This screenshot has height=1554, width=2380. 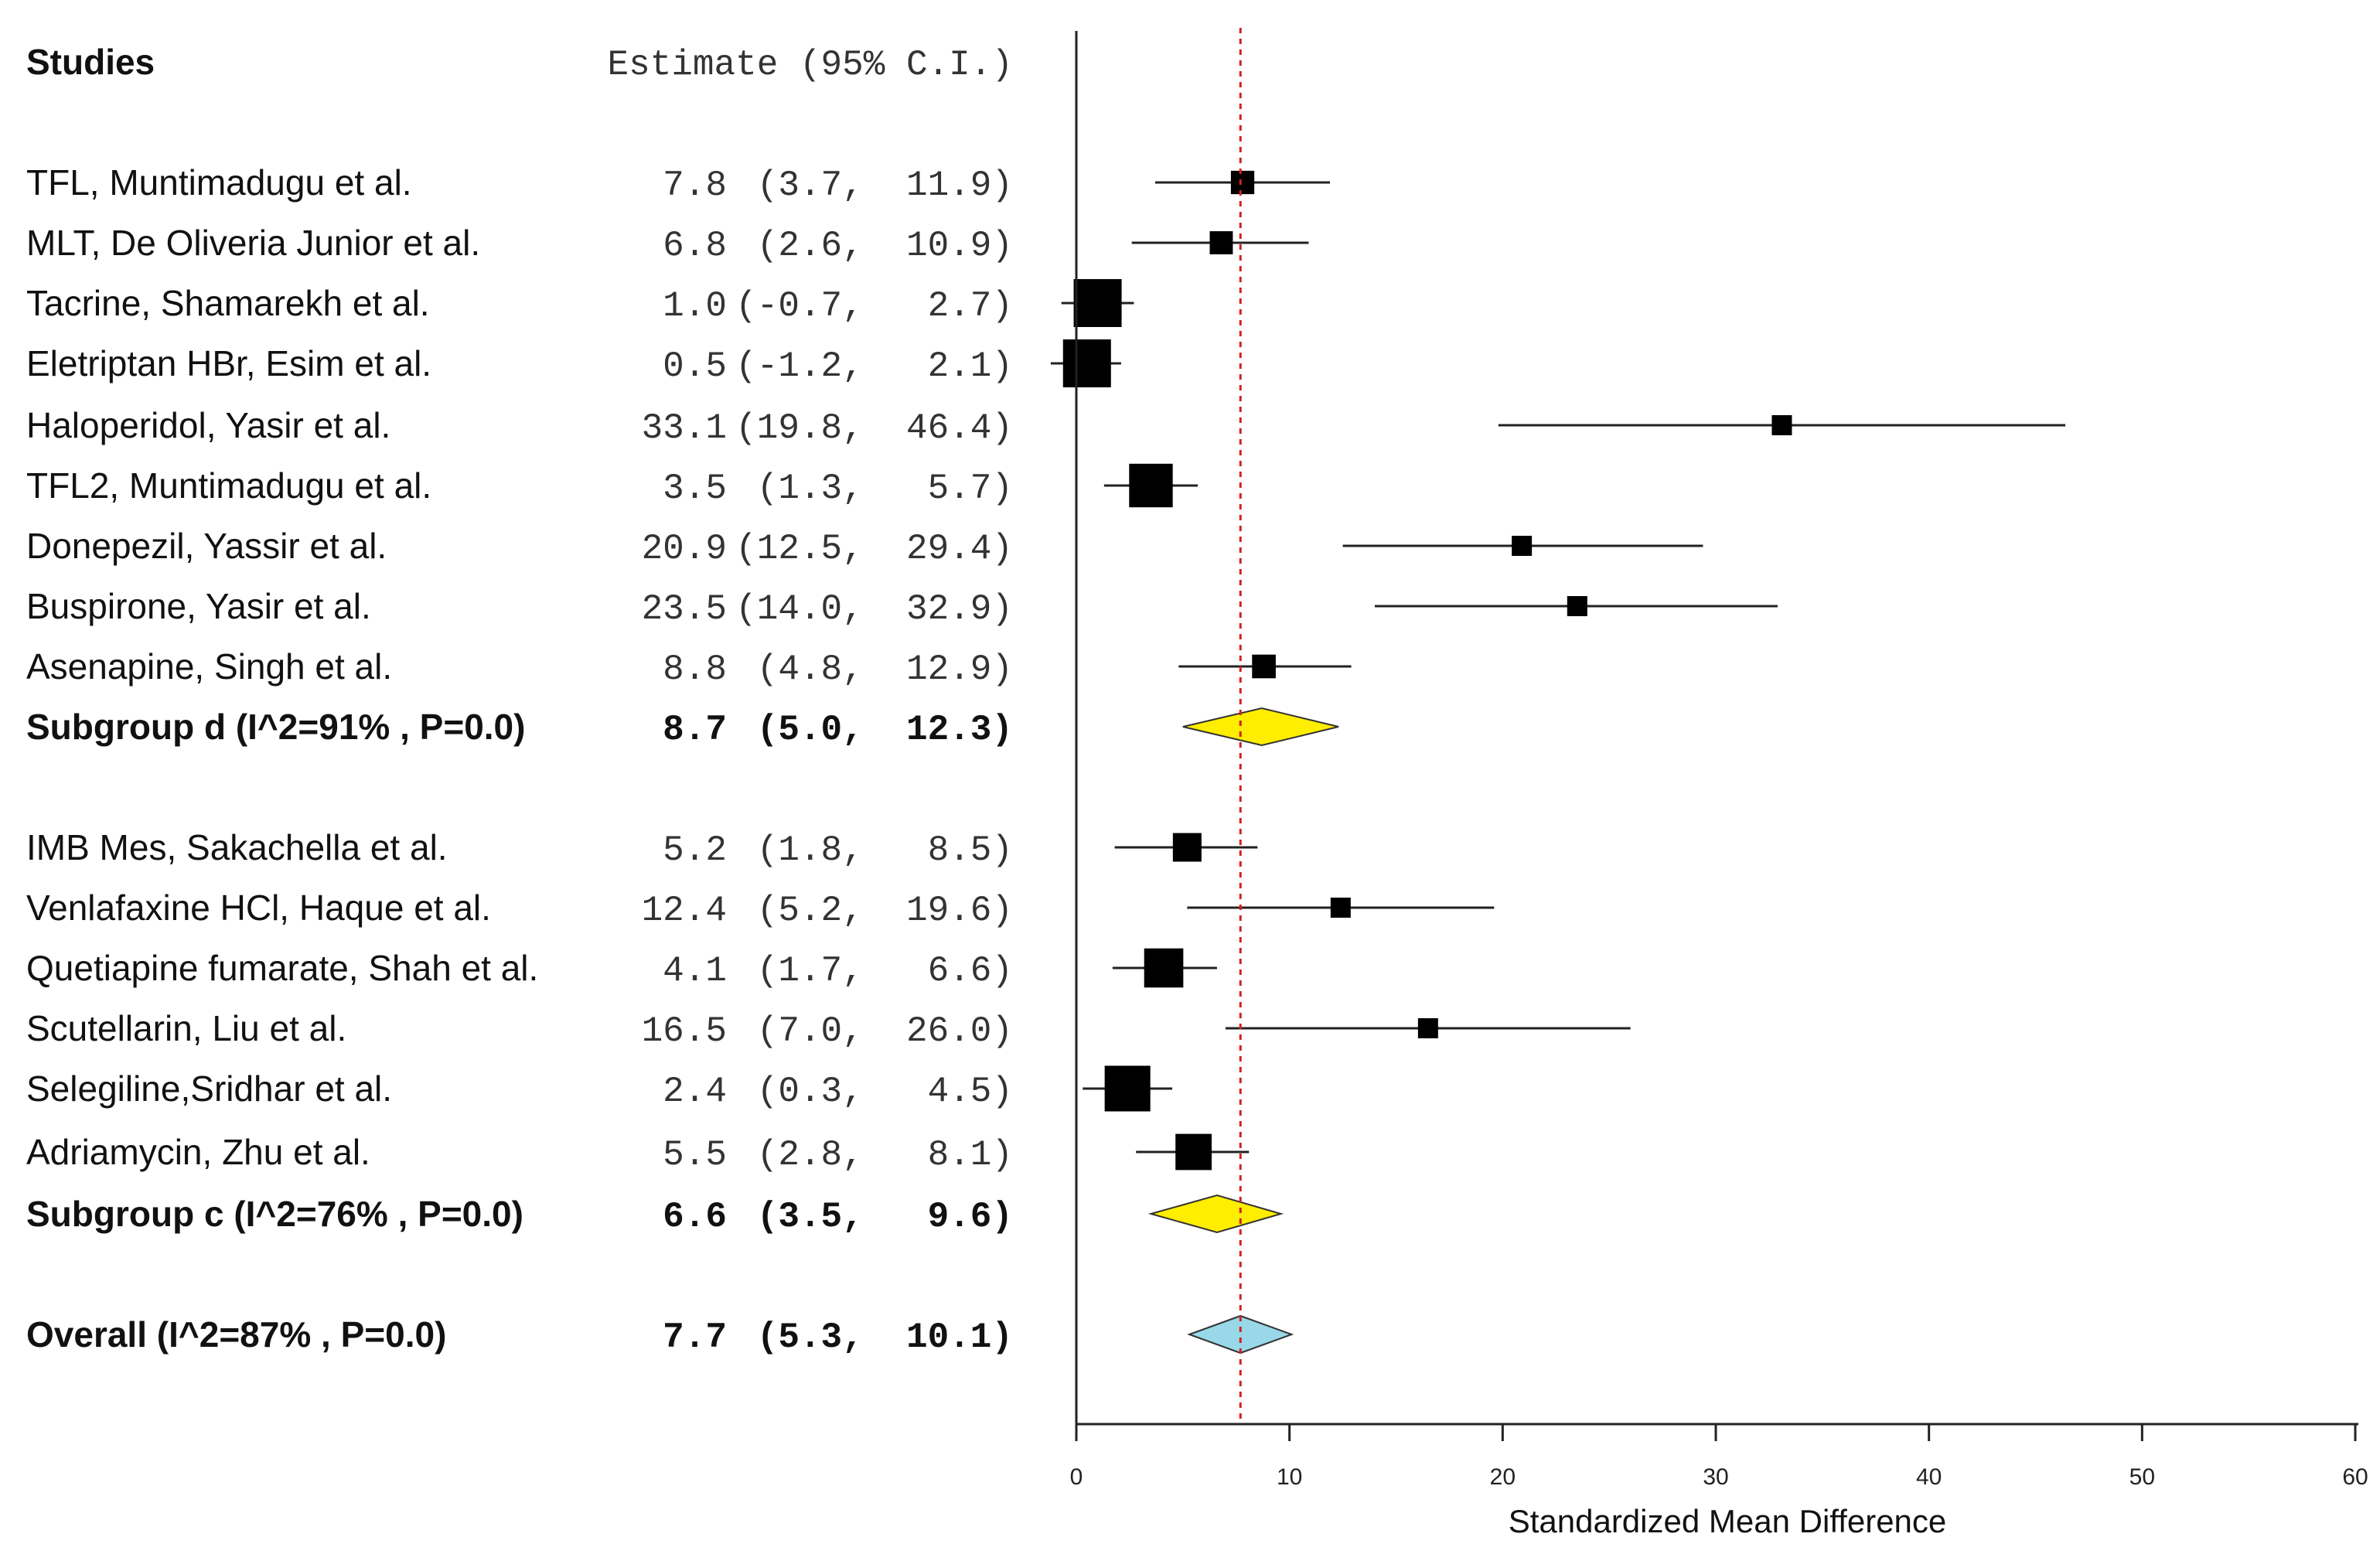 What do you see at coordinates (695, 306) in the screenshot?
I see `row-estimate: 1.0` at bounding box center [695, 306].